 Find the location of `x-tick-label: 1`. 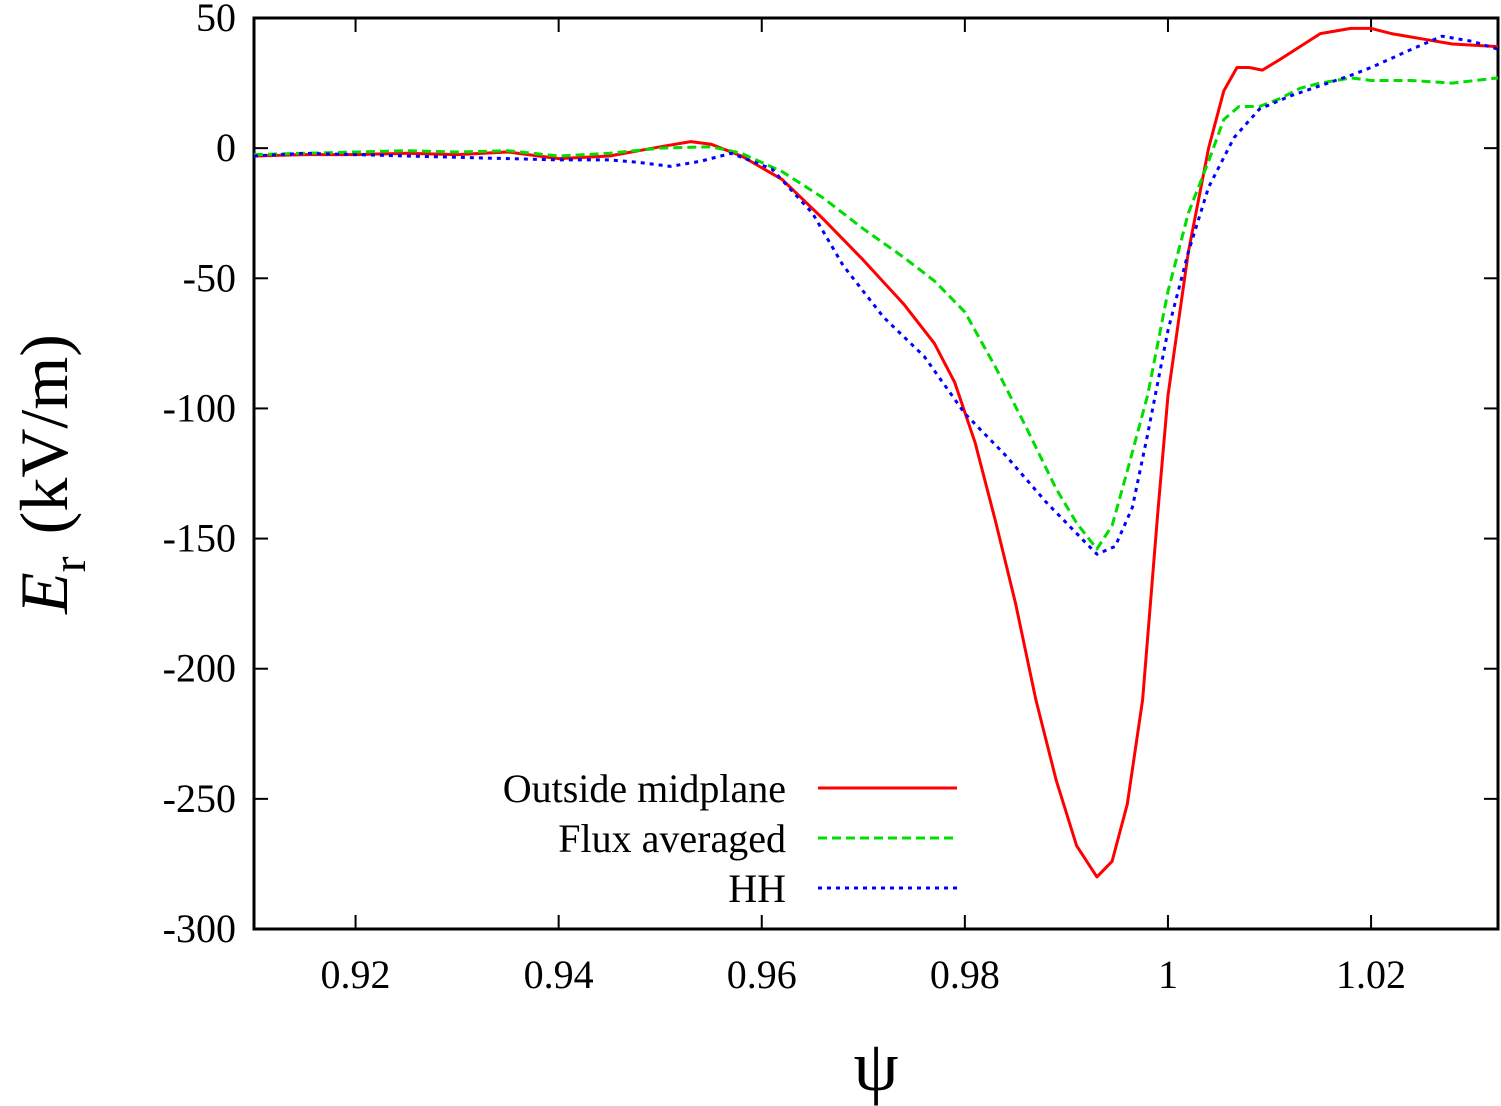

x-tick-label: 1 is located at coordinates (1168, 974).